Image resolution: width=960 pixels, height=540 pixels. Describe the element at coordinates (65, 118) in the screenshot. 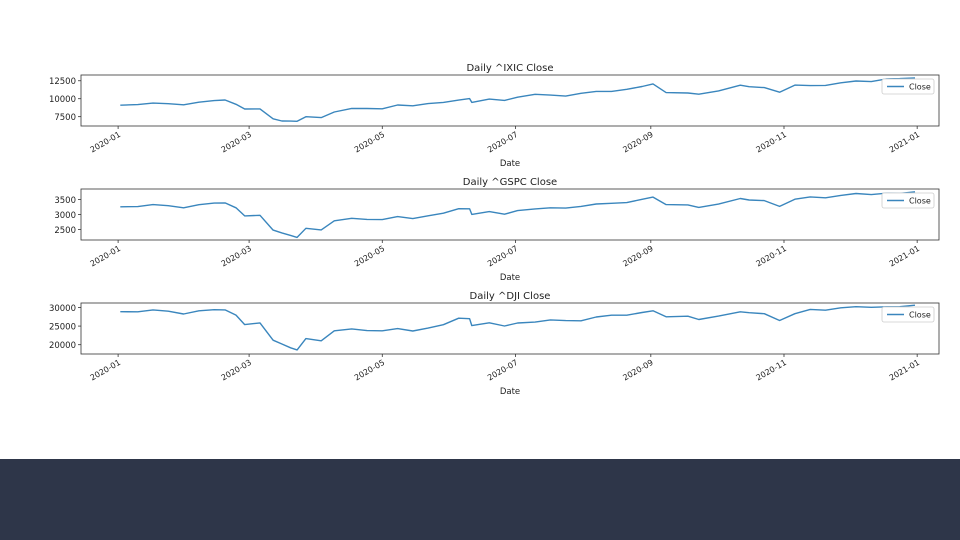

I see `y-tick-label: 7500` at that location.